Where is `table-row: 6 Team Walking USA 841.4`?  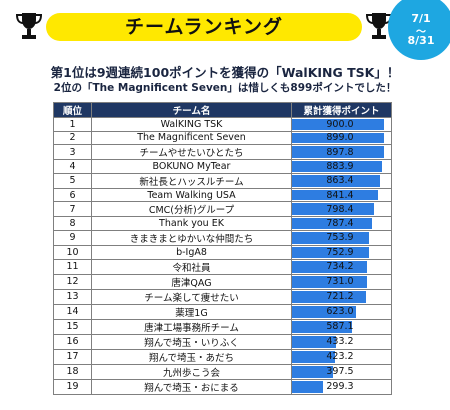 table-row: 6 Team Walking USA 841.4 is located at coordinates (222, 195).